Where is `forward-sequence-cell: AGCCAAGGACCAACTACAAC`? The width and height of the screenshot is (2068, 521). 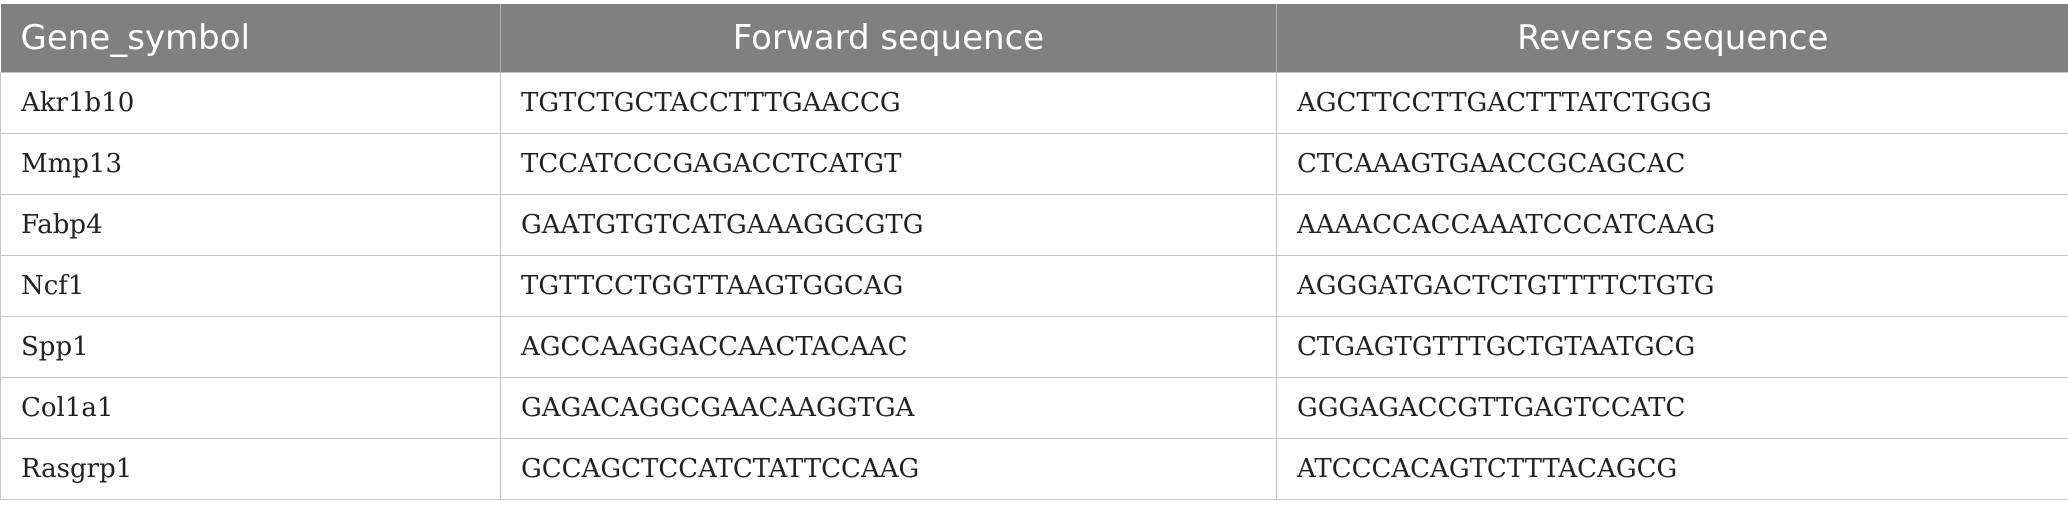 forward-sequence-cell: AGCCAAGGACCAACTACAAC is located at coordinates (888, 346).